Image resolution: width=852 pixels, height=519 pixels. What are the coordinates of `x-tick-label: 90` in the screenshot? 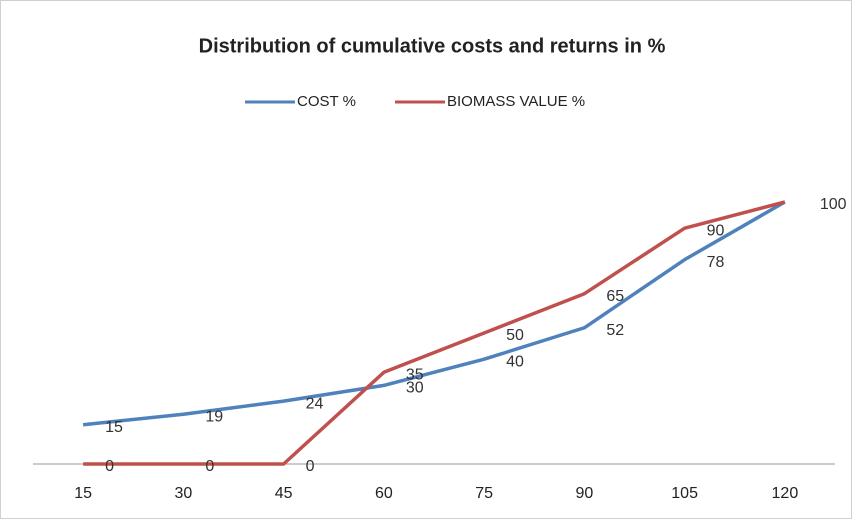 It's located at (584, 493).